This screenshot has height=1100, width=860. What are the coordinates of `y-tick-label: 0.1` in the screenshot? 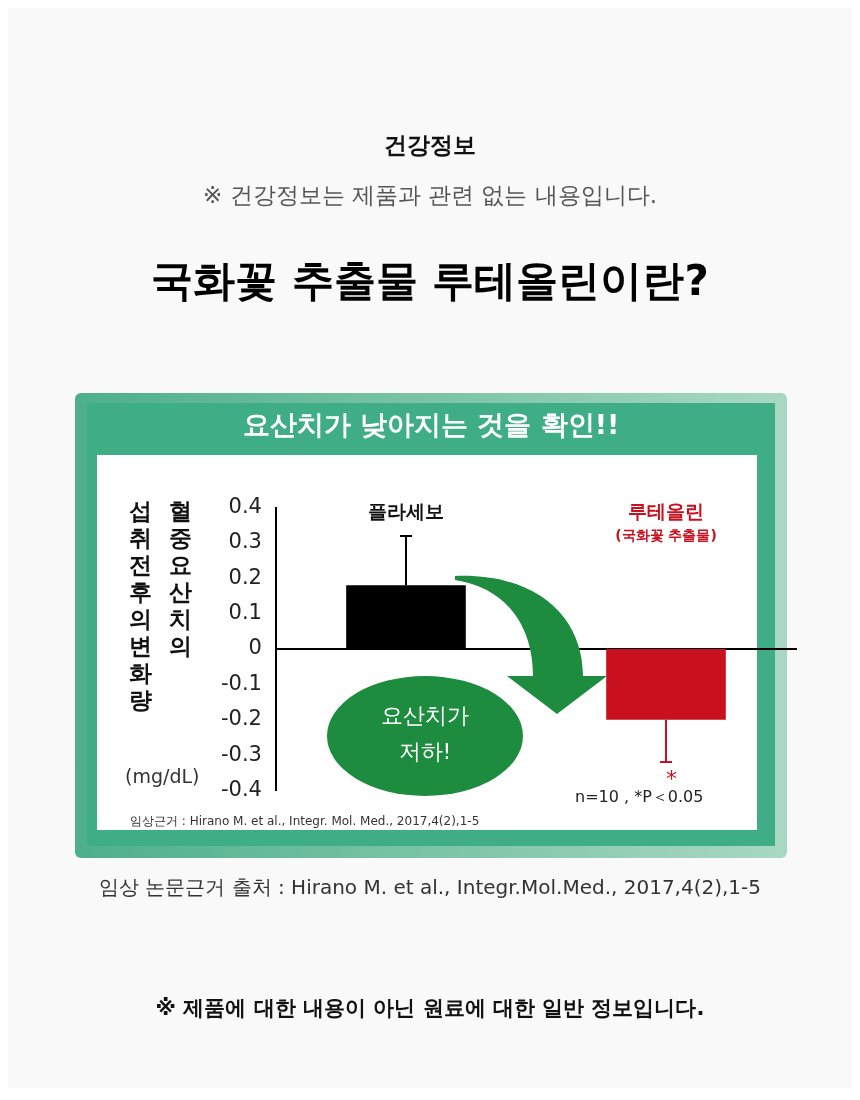 It's located at (245, 612).